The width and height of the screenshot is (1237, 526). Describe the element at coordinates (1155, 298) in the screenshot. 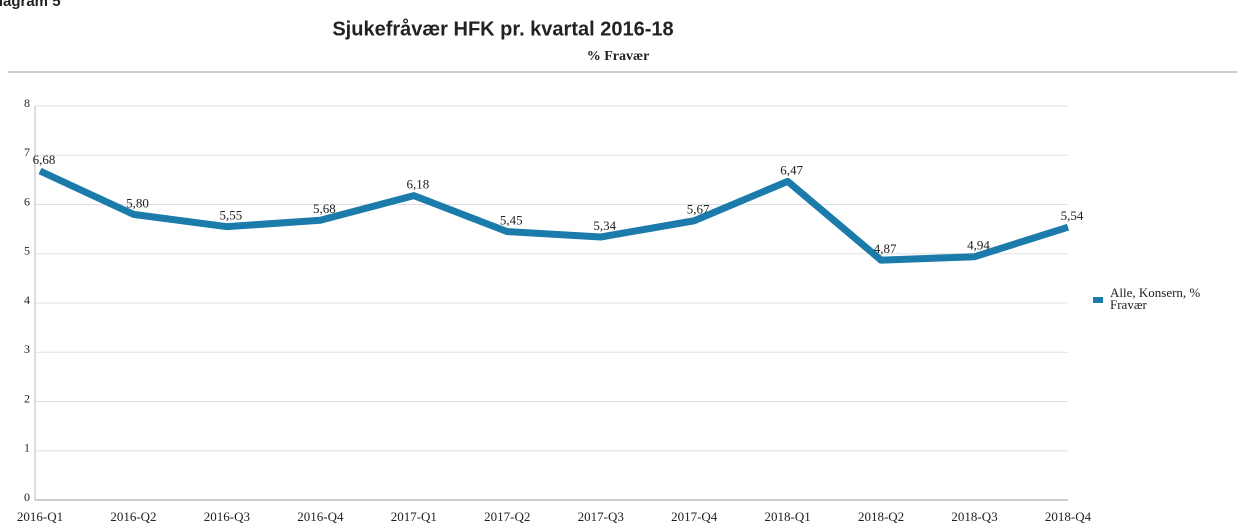

I see `legend-label: Alle, Konsern, % Fravær` at that location.